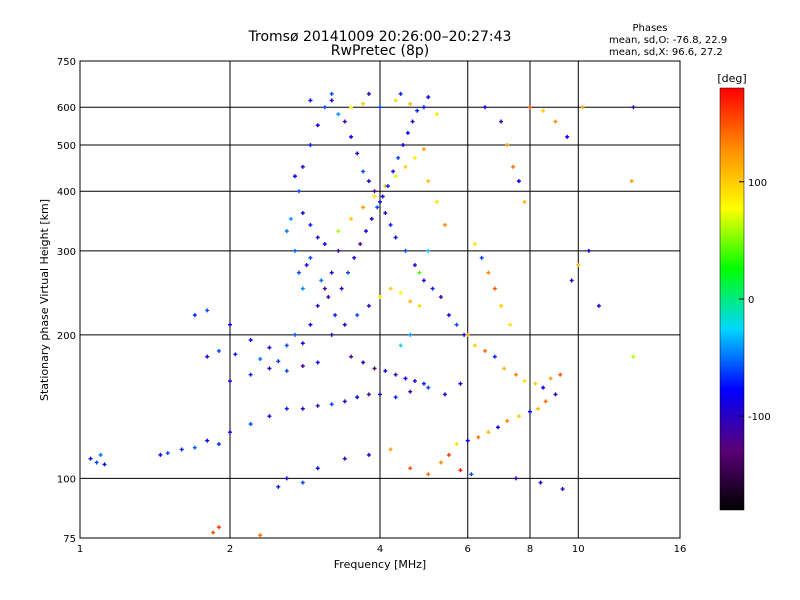 This screenshot has height=600, width=800. What do you see at coordinates (380, 549) in the screenshot?
I see `x-tick-label: 4` at bounding box center [380, 549].